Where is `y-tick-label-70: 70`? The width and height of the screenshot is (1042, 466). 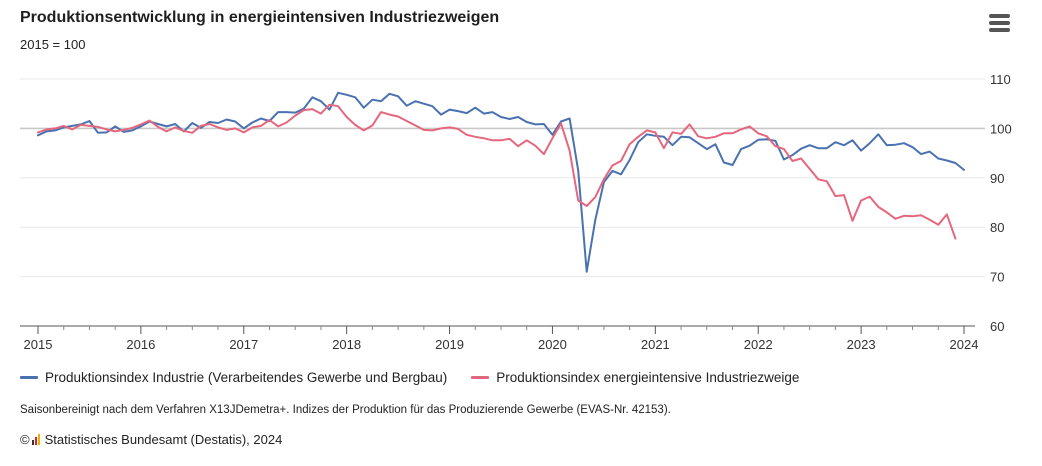 y-tick-label-70: 70 is located at coordinates (997, 277).